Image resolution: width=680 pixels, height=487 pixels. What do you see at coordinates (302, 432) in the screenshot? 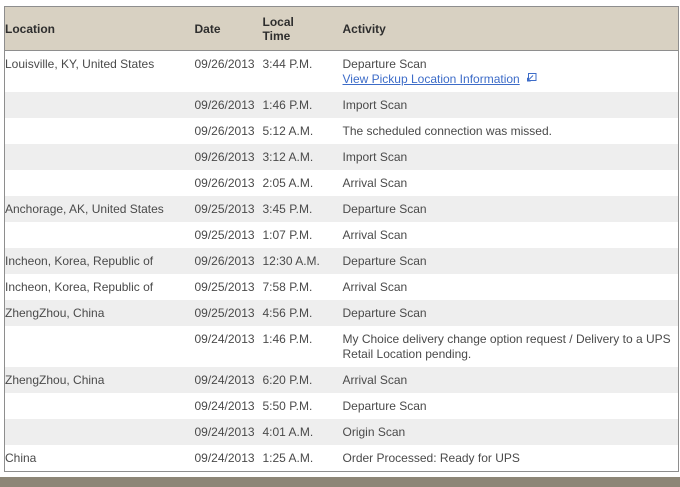
I see `time-cell: 4:01 A.M.` at bounding box center [302, 432].